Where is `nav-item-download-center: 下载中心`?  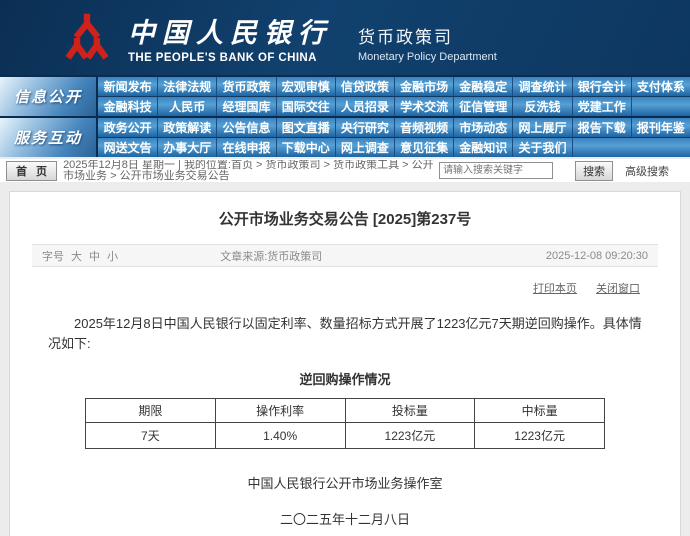
nav-item-download-center: 下载中心 is located at coordinates (305, 147).